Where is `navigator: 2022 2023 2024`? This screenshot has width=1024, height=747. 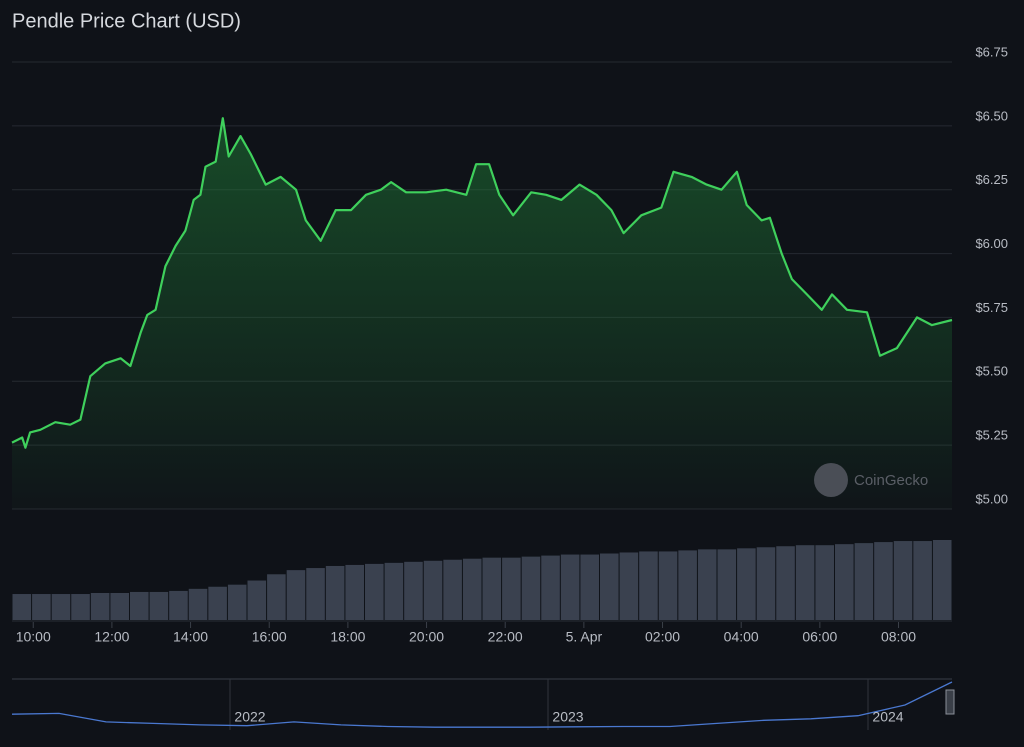 navigator: 2022 2023 2024 is located at coordinates (483, 704).